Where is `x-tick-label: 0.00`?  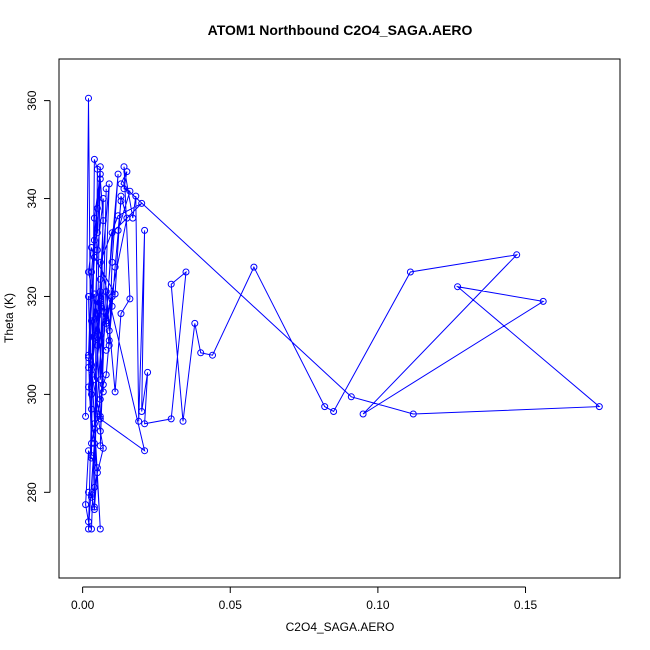
x-tick-label: 0.00 is located at coordinates (83, 605).